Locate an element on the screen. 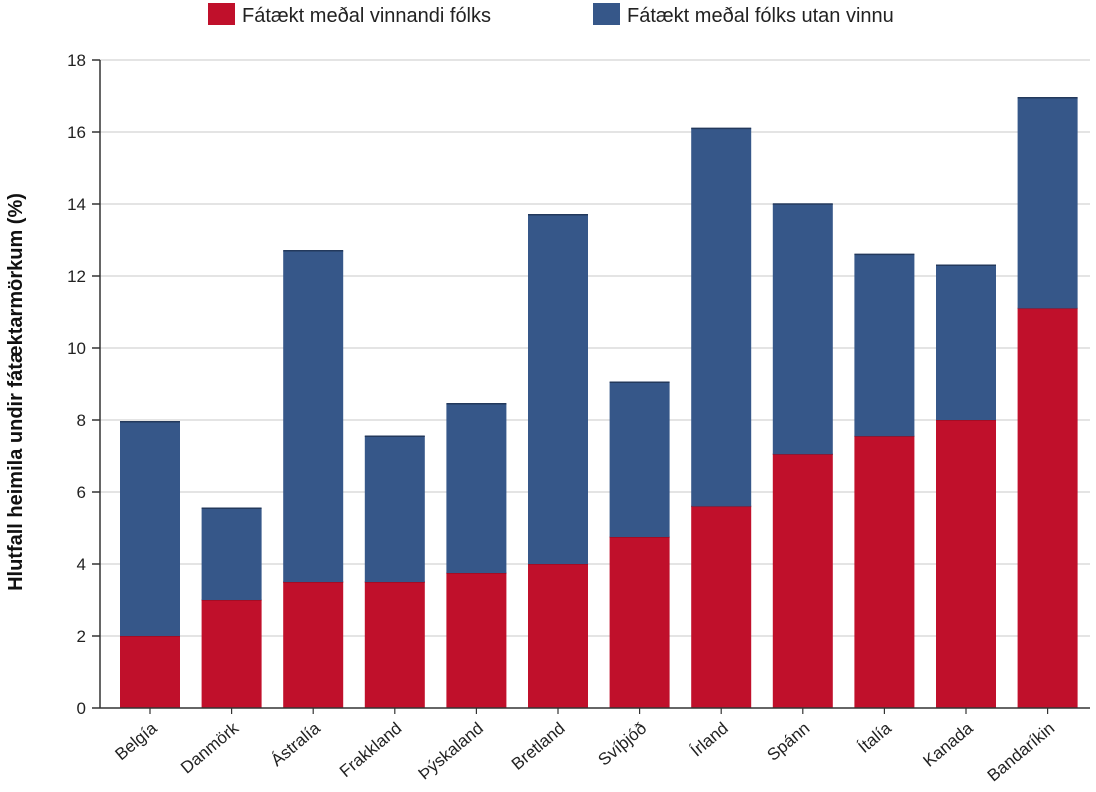 The image size is (1096, 792). legend-label-working-poor: Fátækt meðal vinnandi fólks is located at coordinates (366, 16).